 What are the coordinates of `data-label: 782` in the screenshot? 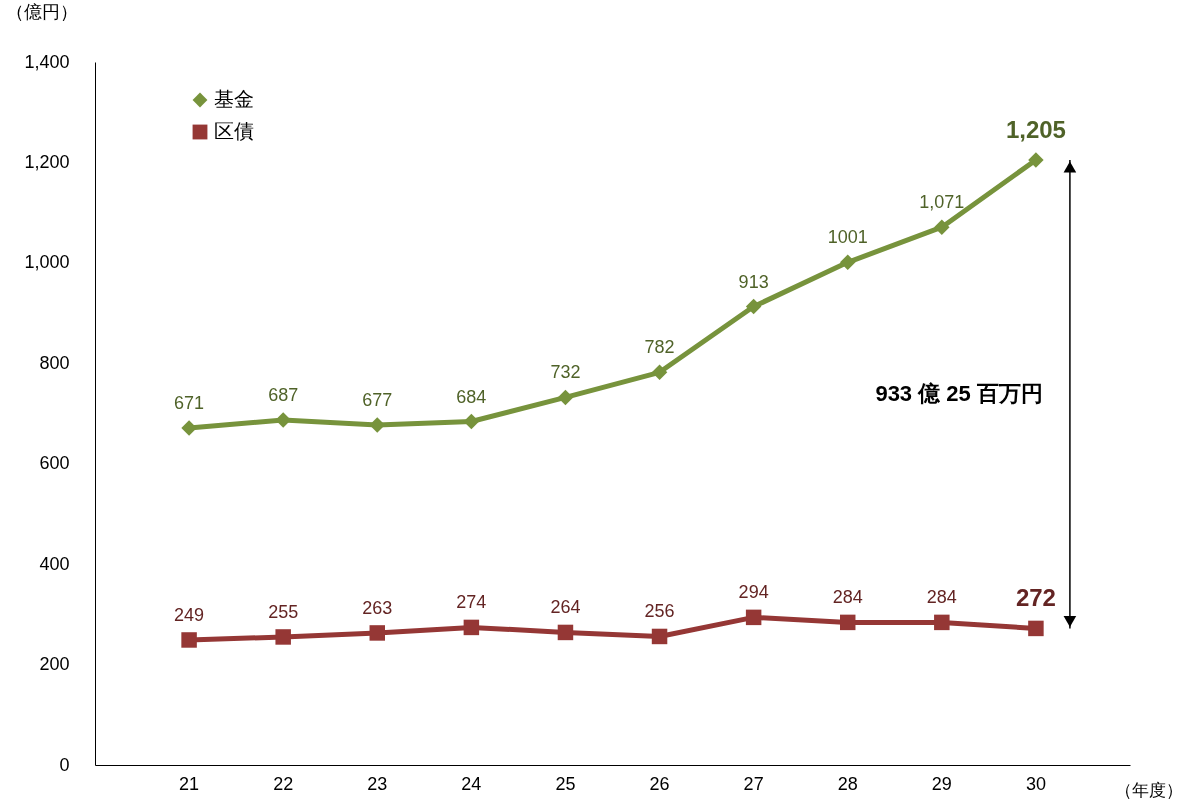 It's located at (659, 347).